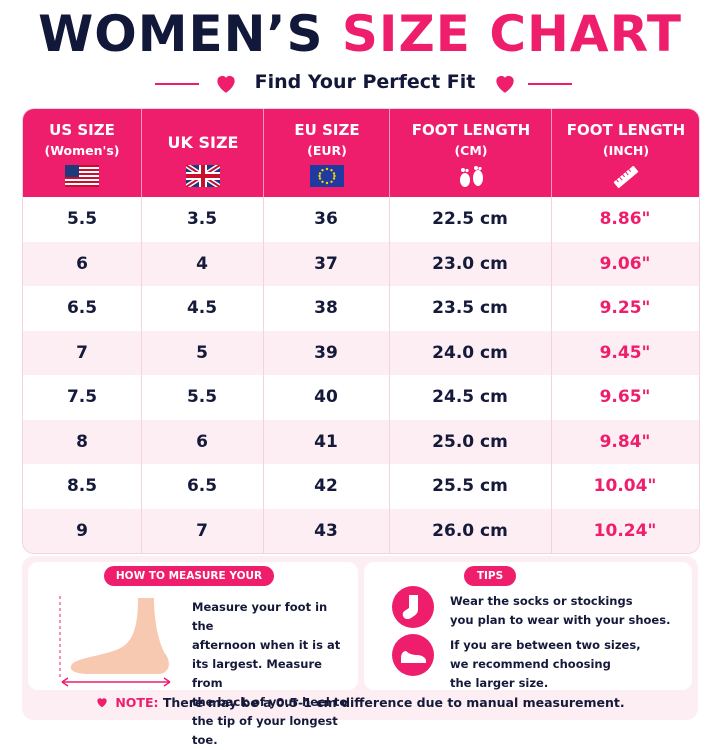  What do you see at coordinates (177, 84) in the screenshot?
I see `divider-left` at bounding box center [177, 84].